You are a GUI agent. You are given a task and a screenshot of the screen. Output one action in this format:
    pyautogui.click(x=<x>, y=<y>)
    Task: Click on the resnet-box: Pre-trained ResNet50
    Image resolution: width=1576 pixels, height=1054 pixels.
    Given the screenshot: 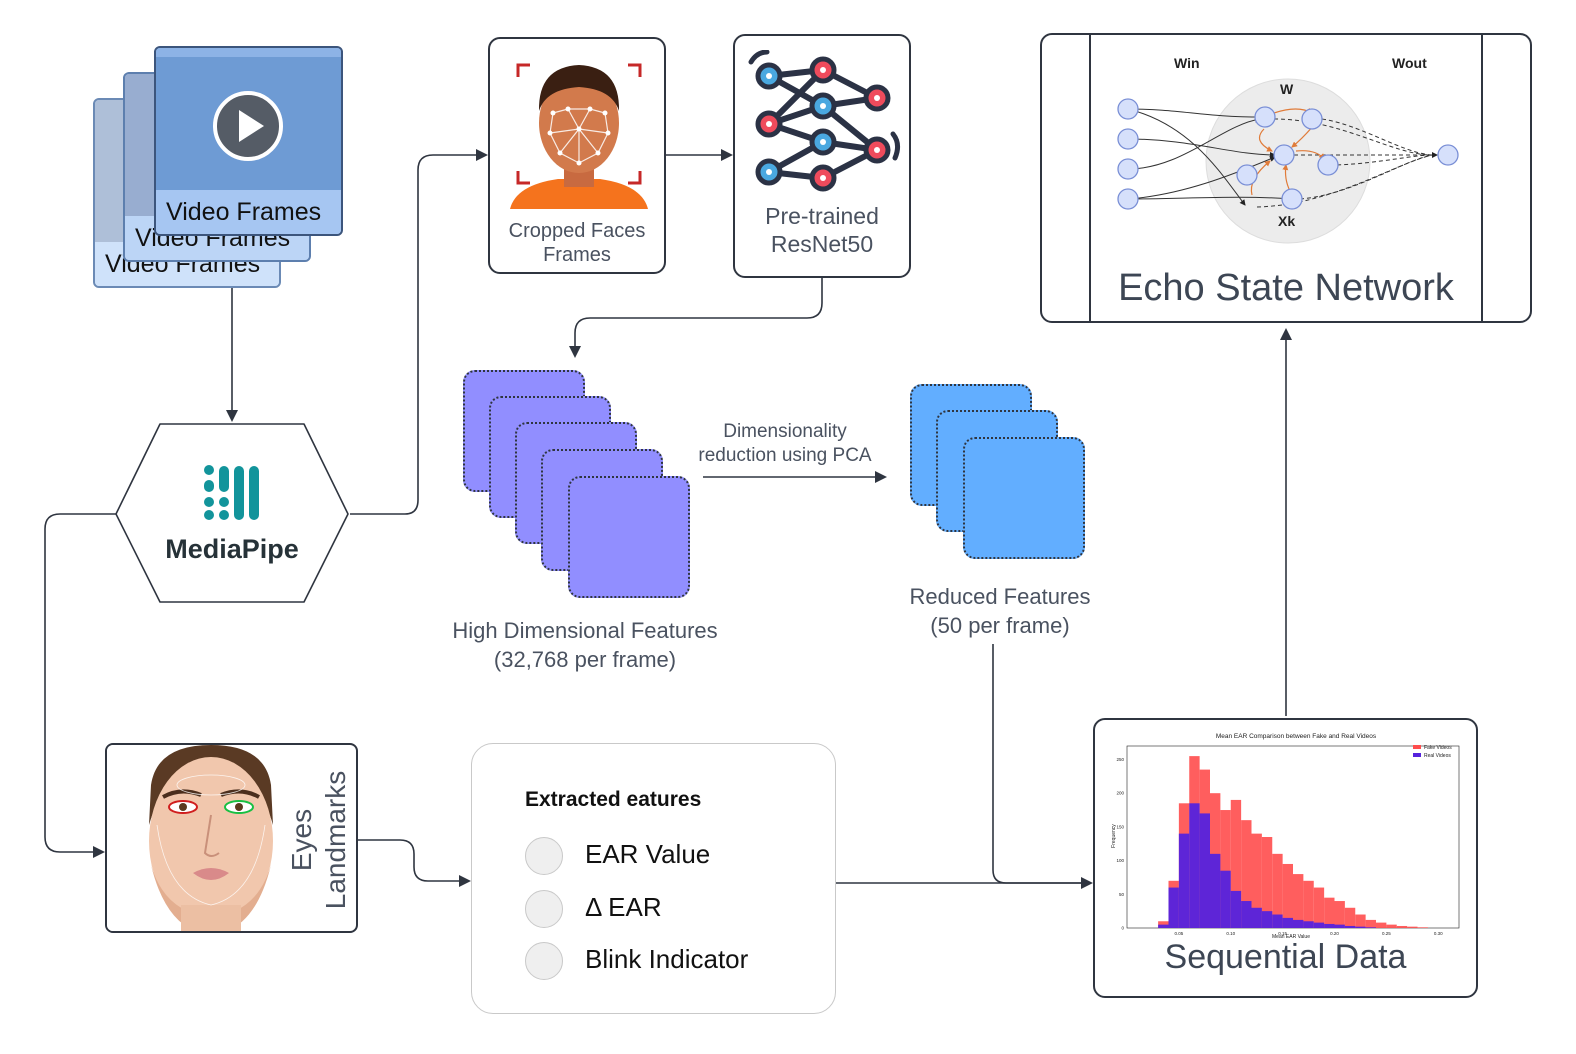 What is the action you would take?
    pyautogui.click(x=822, y=156)
    